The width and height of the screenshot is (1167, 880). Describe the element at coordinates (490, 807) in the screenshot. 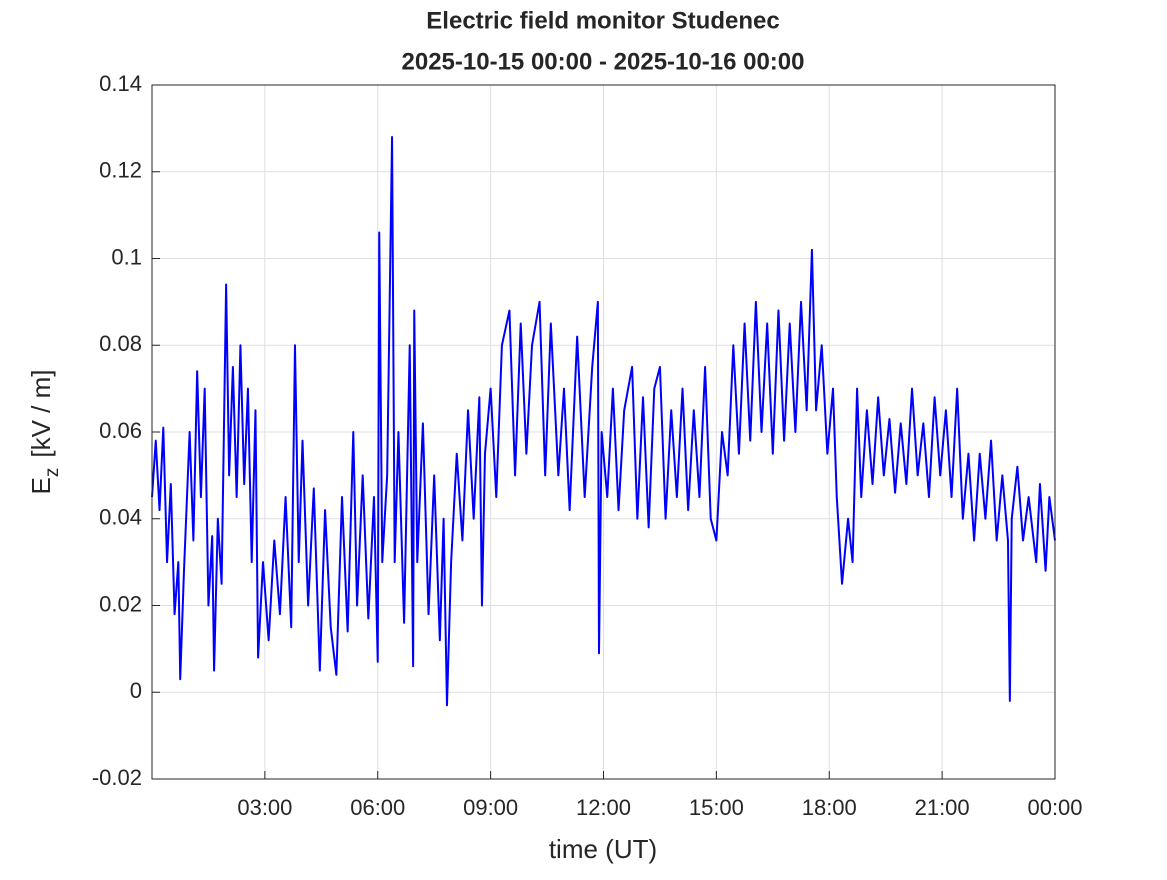

I see `x-tick-label: 09:00` at that location.